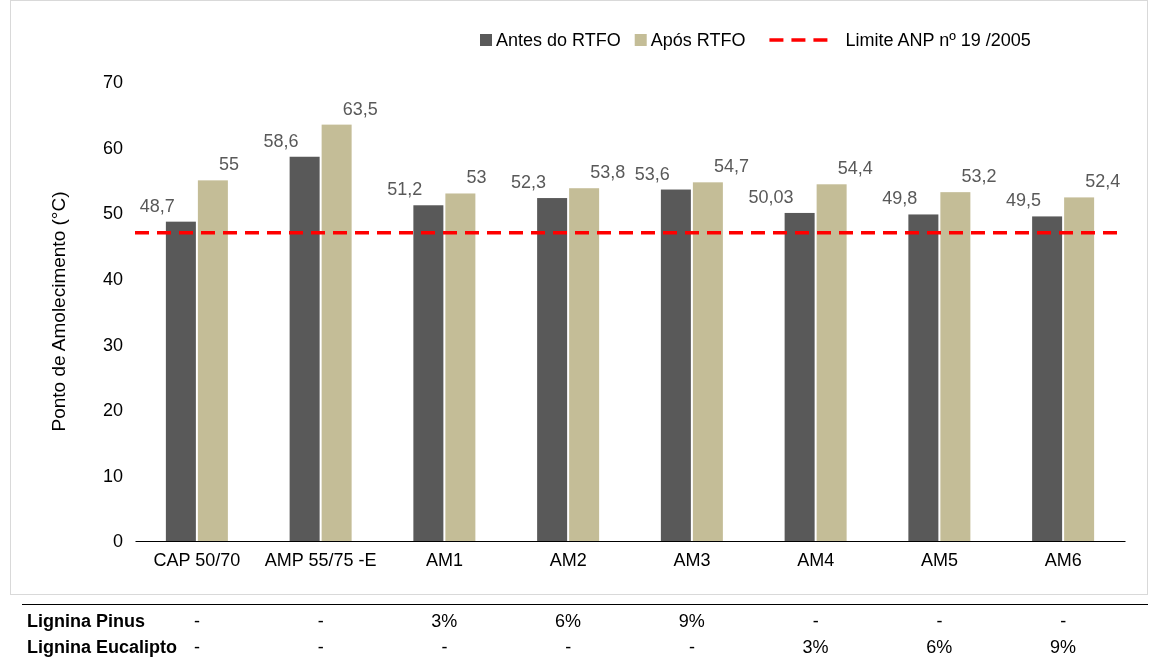  Describe the element at coordinates (112, 82) in the screenshot. I see `y-tick-label: 70` at that location.